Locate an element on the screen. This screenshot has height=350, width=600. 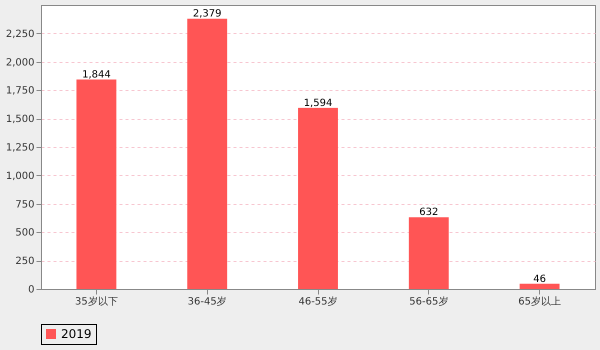
y-tick-label: 500 is located at coordinates (24, 233).